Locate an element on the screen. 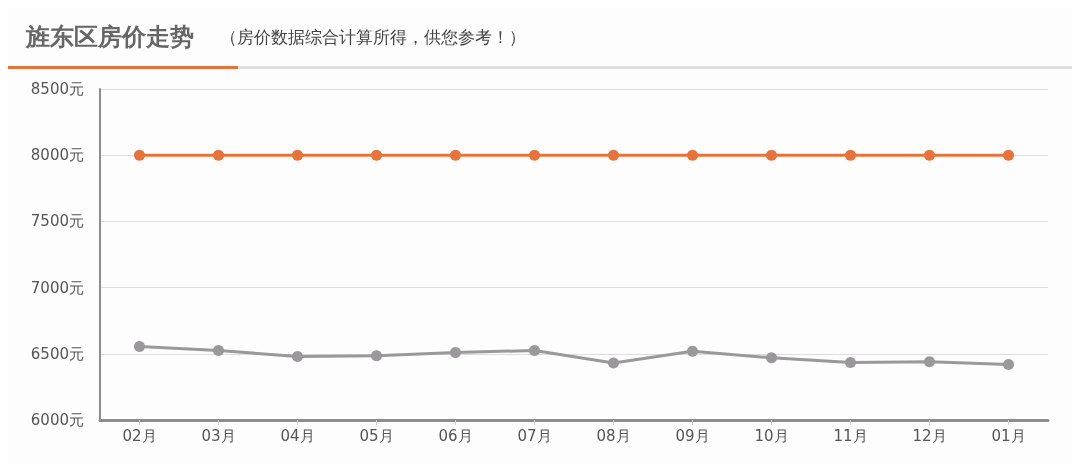  x-tick-label: 01月 is located at coordinates (1008, 435).